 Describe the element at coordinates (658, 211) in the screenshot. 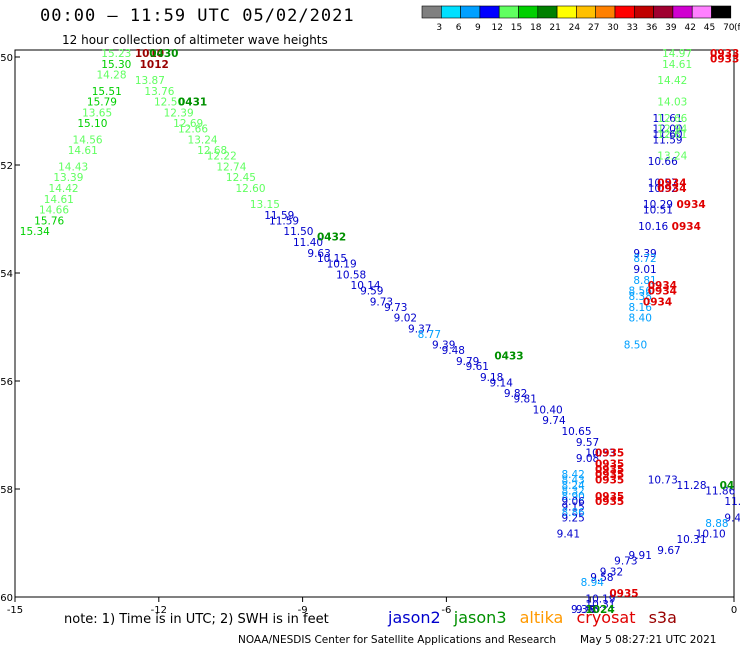

I see `swh-point: 10.51` at that location.